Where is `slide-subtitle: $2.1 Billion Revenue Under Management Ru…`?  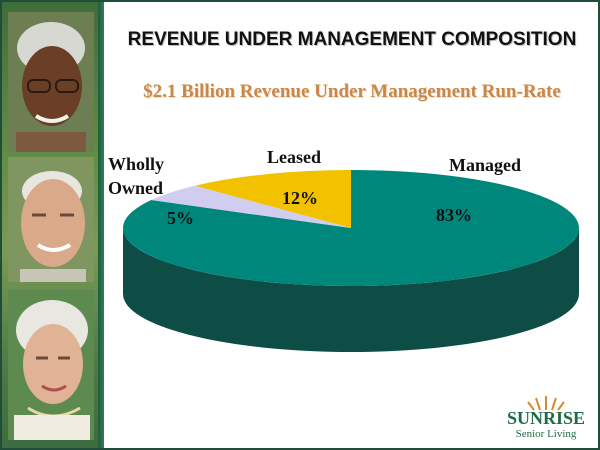
slide-subtitle: $2.1 Billion Revenue Under Management Ru… is located at coordinates (352, 91).